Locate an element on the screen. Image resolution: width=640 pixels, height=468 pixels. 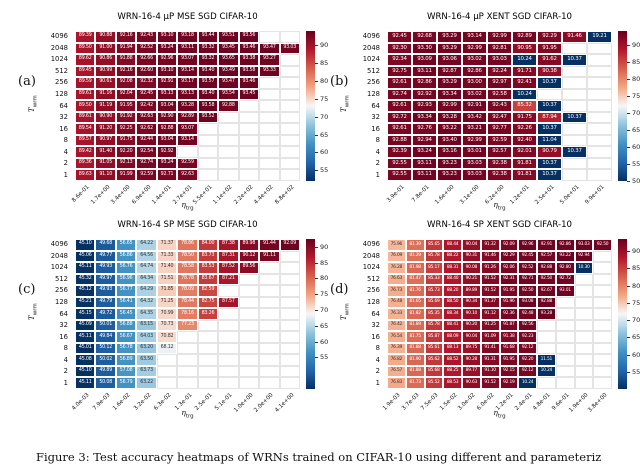
y-tick-label: 1 is located at coordinates (377, 174).